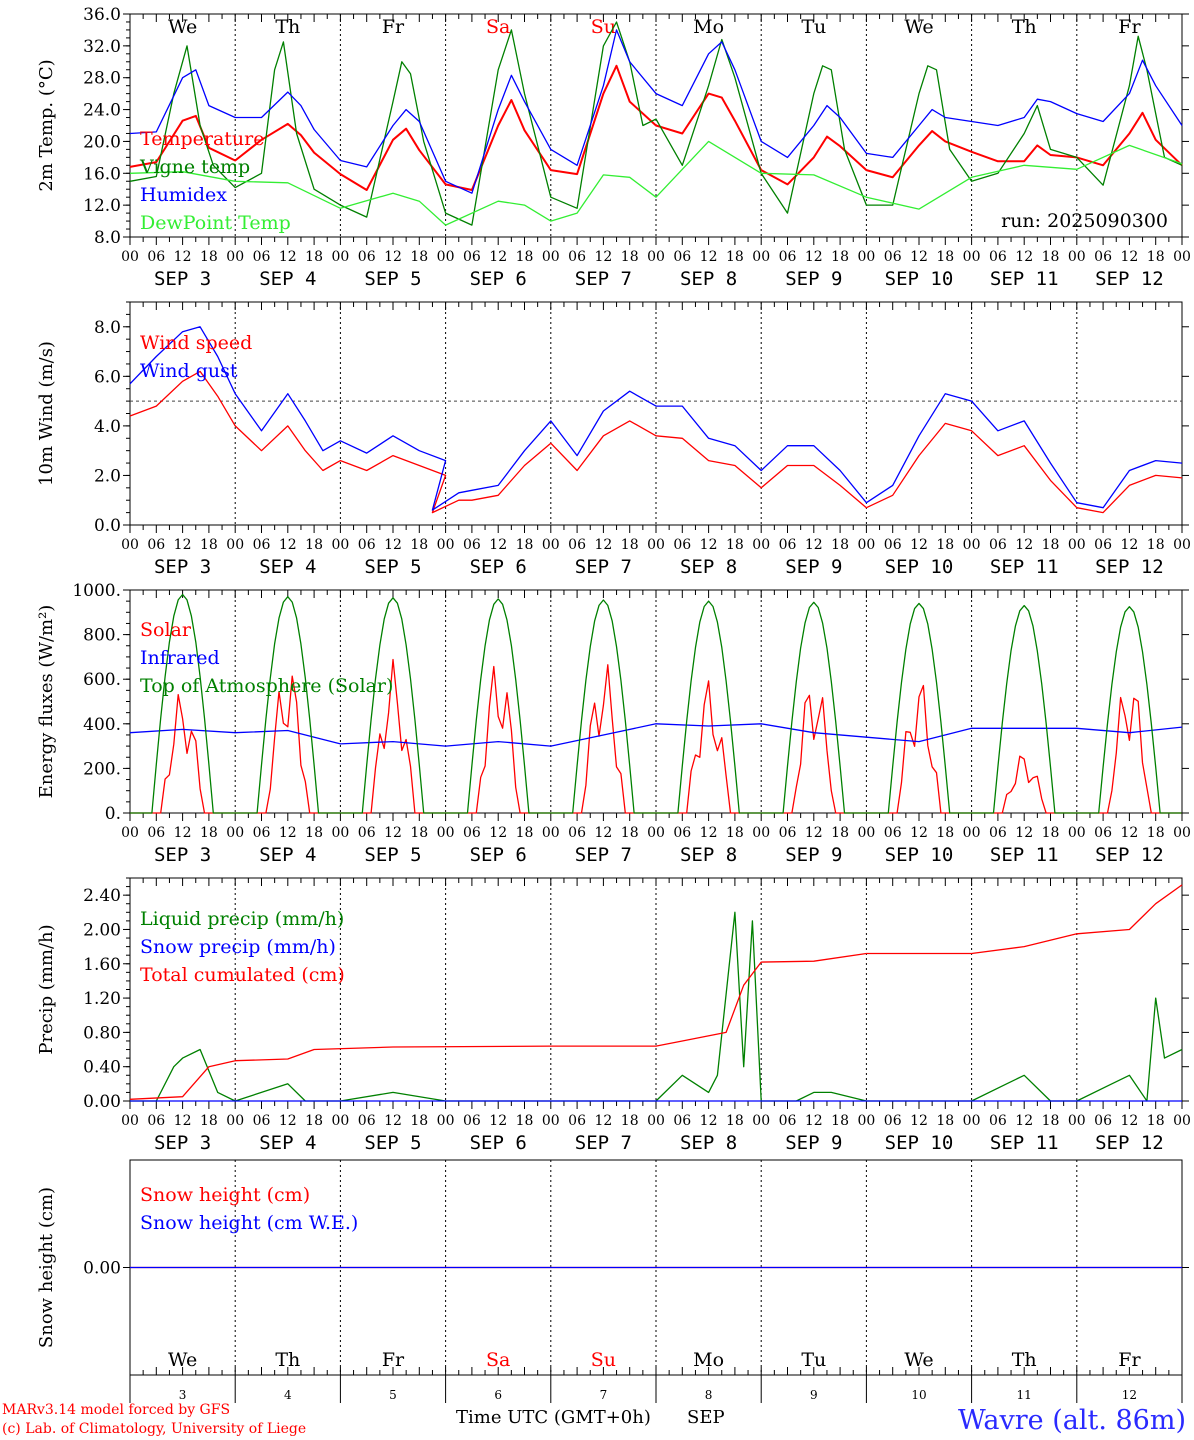 Image resolution: width=1194 pixels, height=1440 pixels. What do you see at coordinates (813, 1360) in the screenshot?
I see `weekday-label: Tu` at bounding box center [813, 1360].